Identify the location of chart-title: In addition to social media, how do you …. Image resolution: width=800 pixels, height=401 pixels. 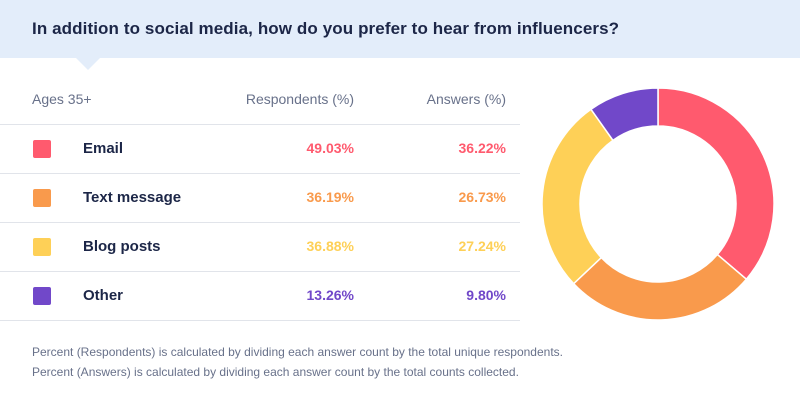
(326, 28).